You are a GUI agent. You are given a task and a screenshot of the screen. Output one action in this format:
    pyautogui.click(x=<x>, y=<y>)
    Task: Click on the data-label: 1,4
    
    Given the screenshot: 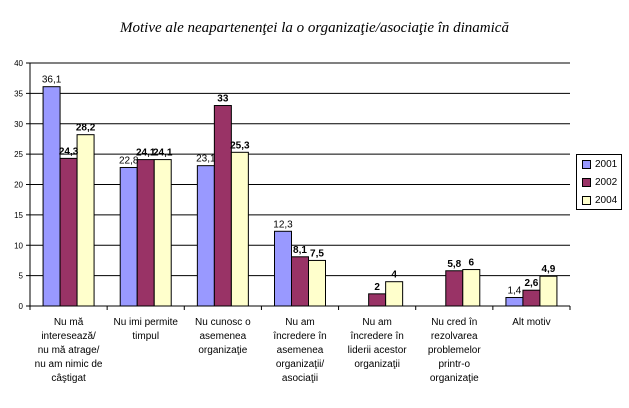 What is the action you would take?
    pyautogui.click(x=514, y=290)
    